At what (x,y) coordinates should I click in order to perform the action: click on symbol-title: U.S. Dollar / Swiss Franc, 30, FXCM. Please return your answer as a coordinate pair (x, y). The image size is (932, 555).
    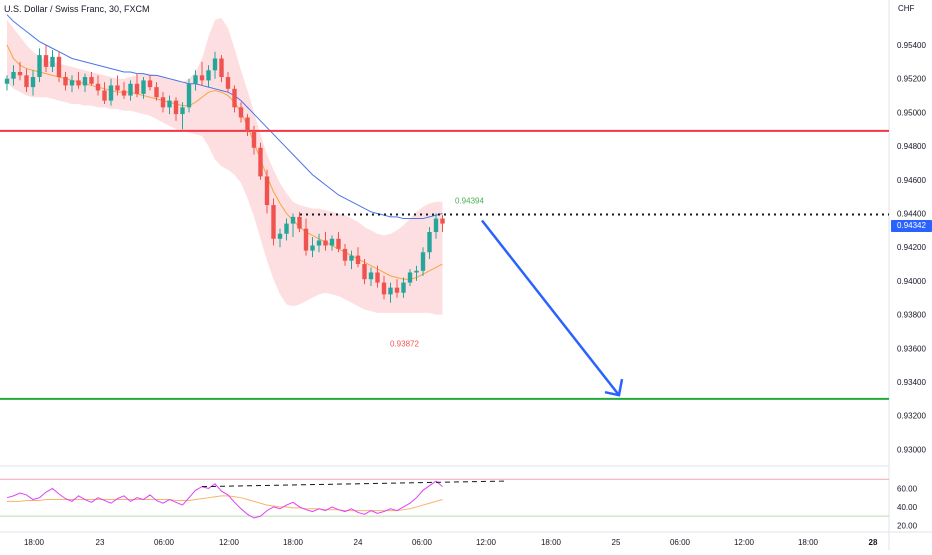
    Looking at the image, I should click on (77, 9).